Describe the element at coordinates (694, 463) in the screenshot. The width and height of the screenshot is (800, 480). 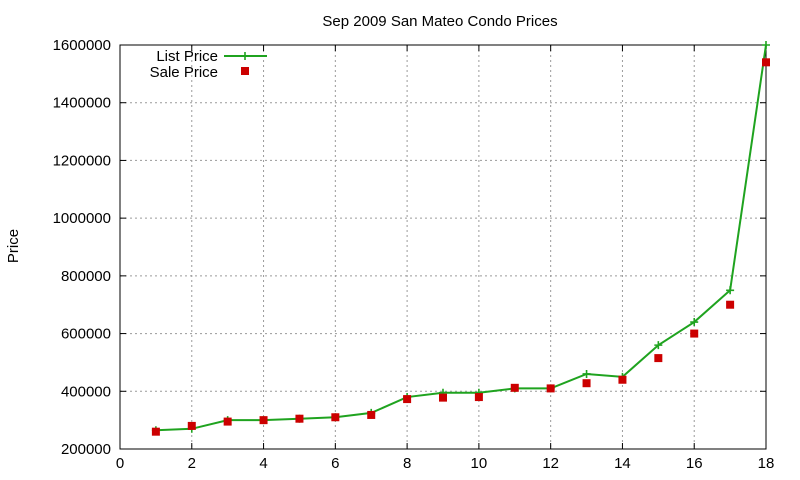
I see `x-tick-label: 16` at that location.